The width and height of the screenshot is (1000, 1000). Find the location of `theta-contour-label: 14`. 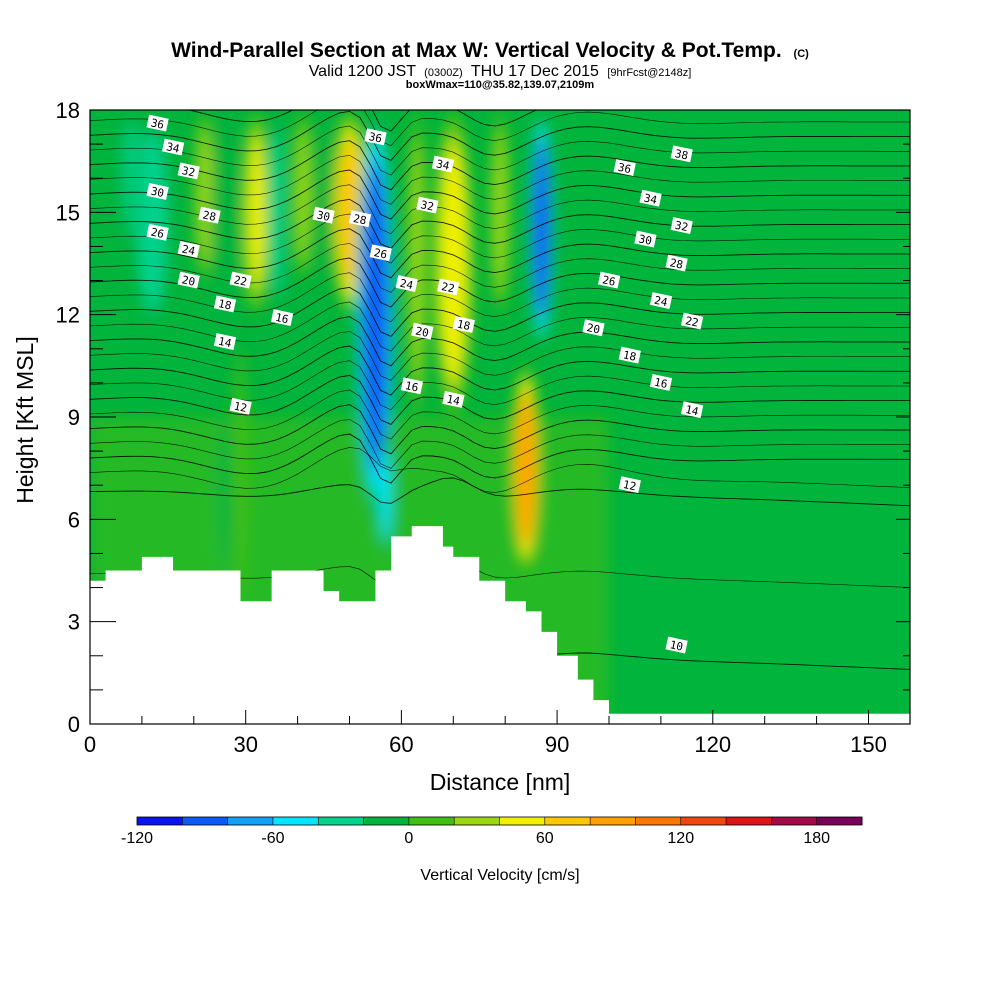

theta-contour-label: 14 is located at coordinates (692, 410).